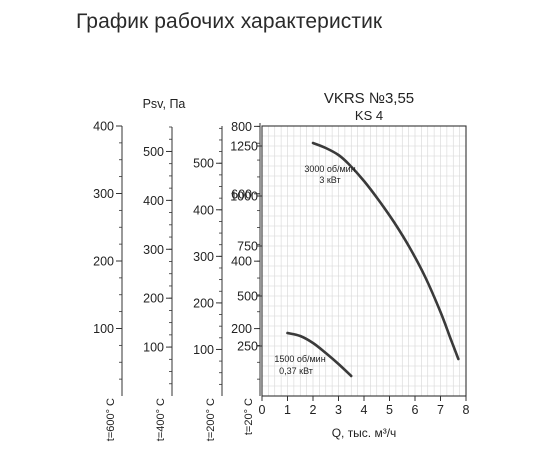 The width and height of the screenshot is (550, 450). I want to click on y-tick-label: 1000, so click(244, 197).